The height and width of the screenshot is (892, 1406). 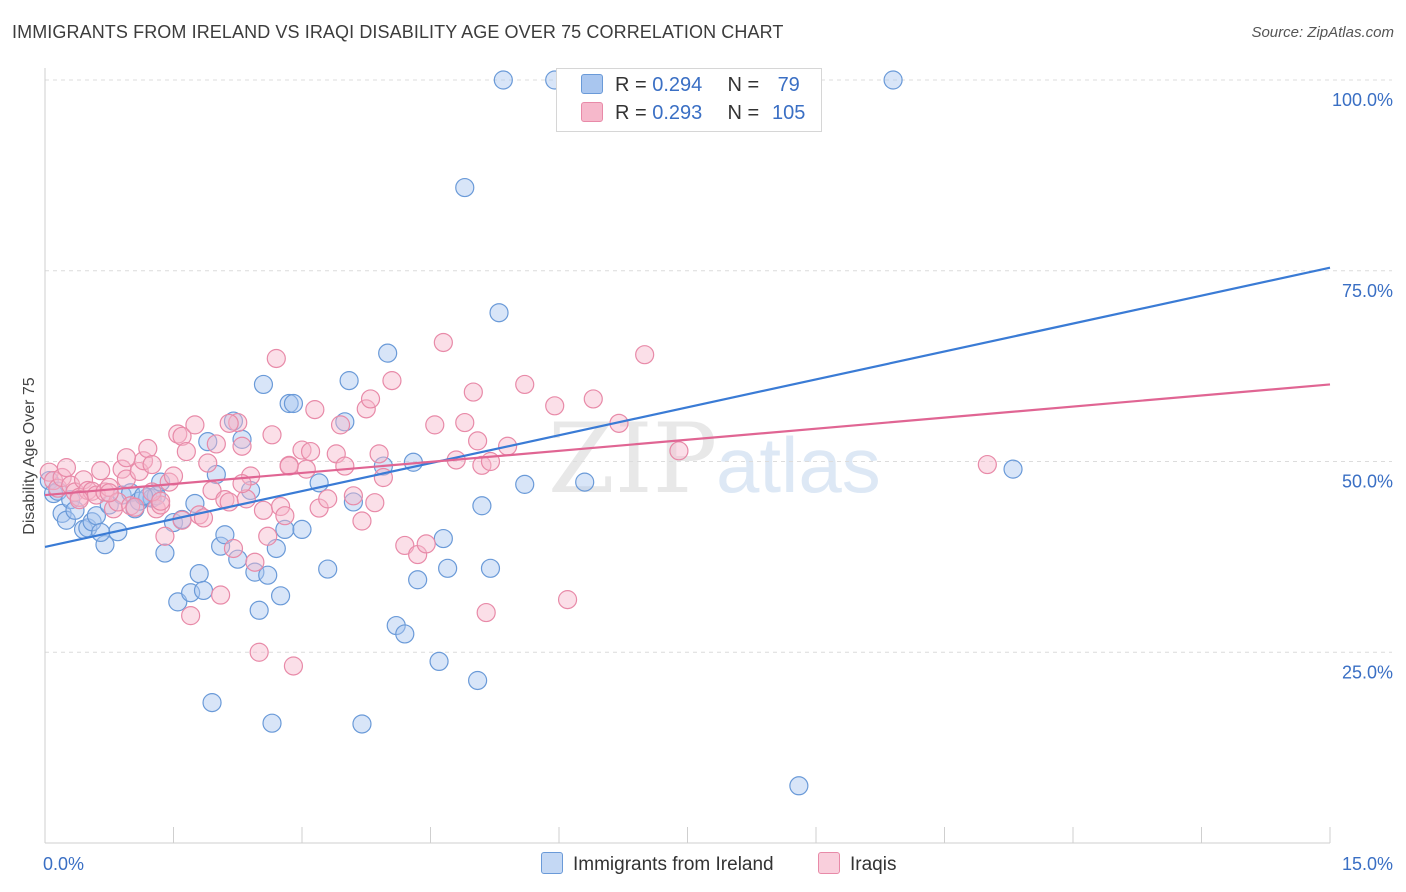 What do you see at coordinates (29, 456) in the screenshot?
I see `y-axis-label: Disability Age Over 75` at bounding box center [29, 456].